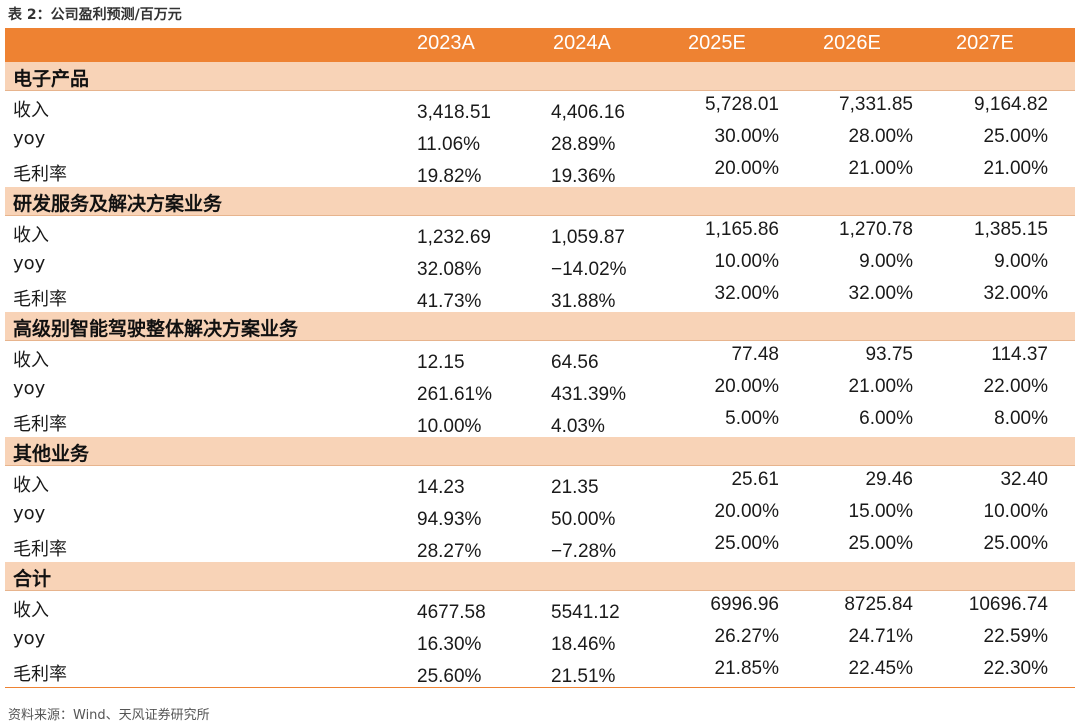  Describe the element at coordinates (889, 354) in the screenshot. I see `table-cell: 93.75` at that location.